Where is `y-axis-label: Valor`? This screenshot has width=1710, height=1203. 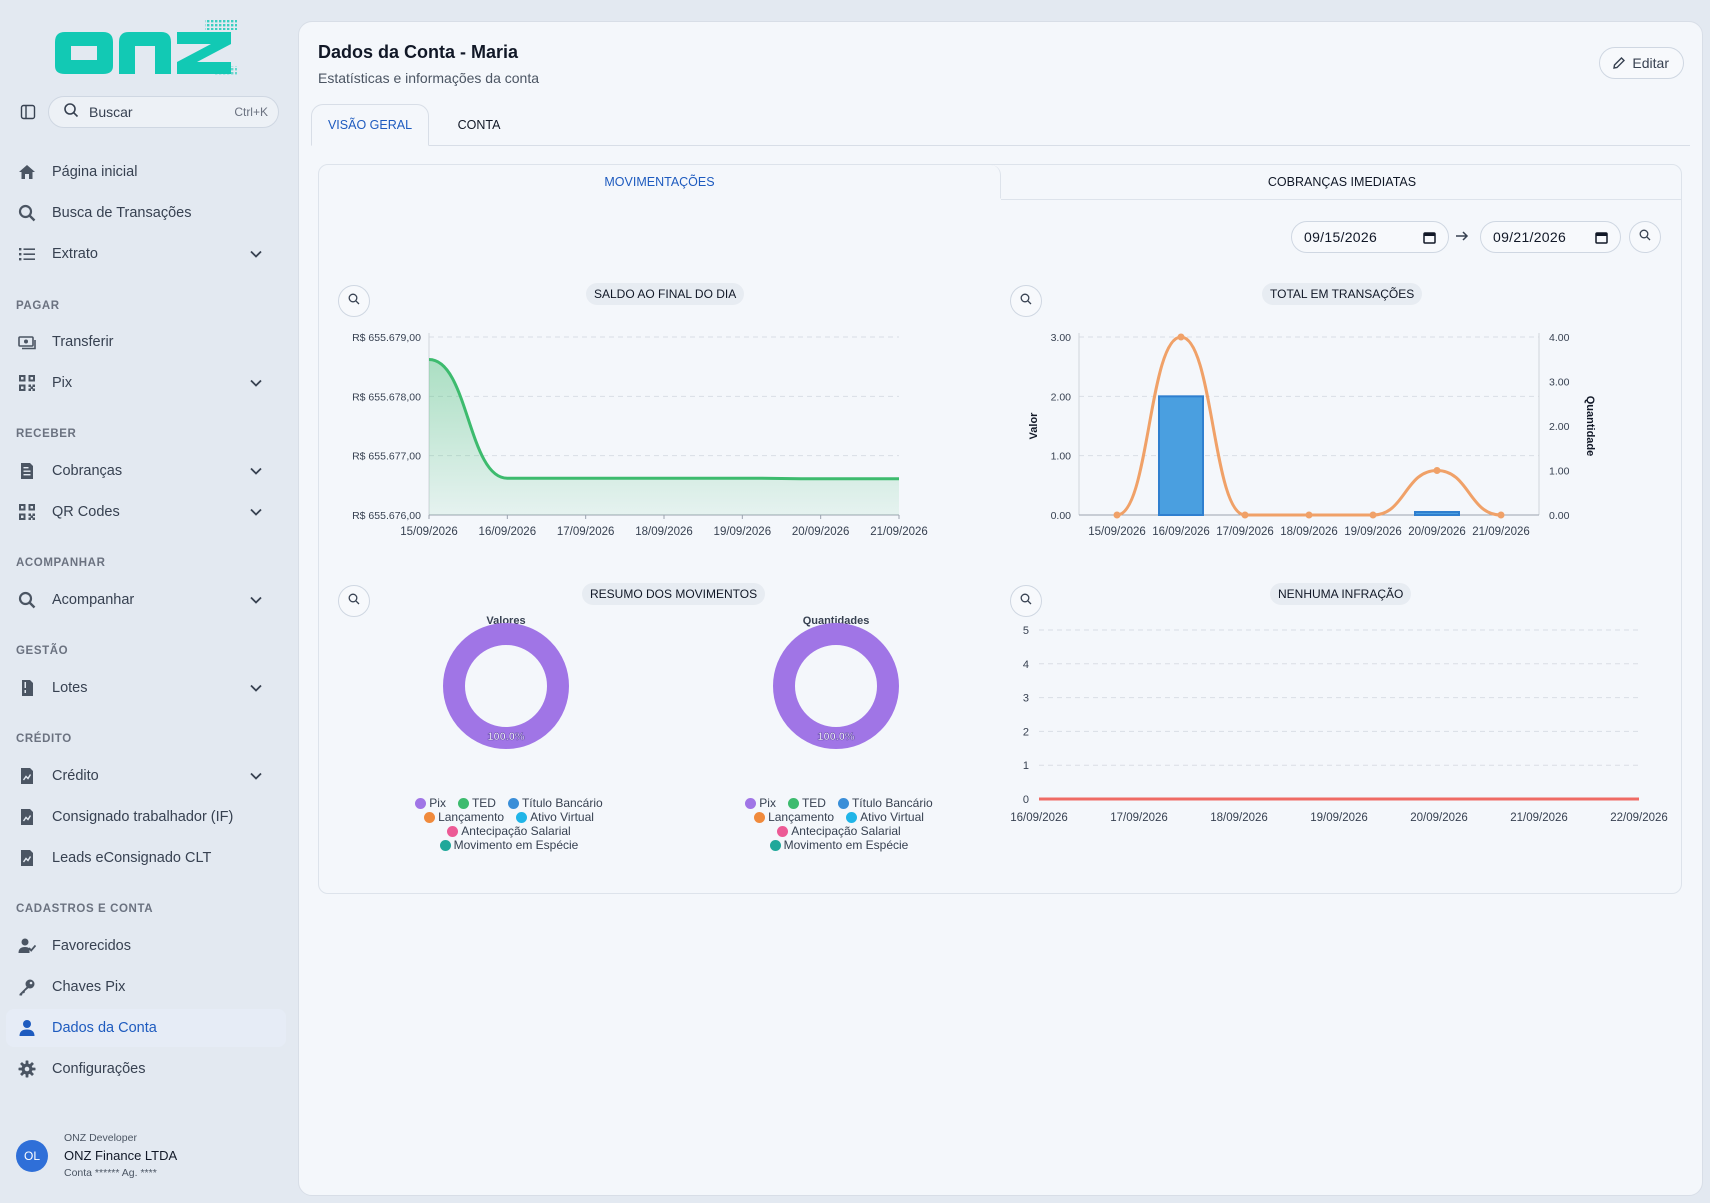 y-axis-label: Valor is located at coordinates (1034, 426).